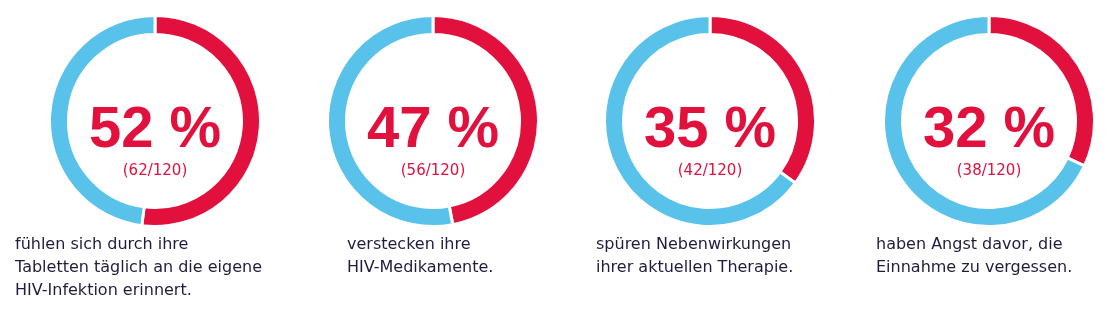  I want to click on text: fühlen sich durch ihre Tabletten täglich an die eigene HIV-Infektion erinnert., so click(139, 267).